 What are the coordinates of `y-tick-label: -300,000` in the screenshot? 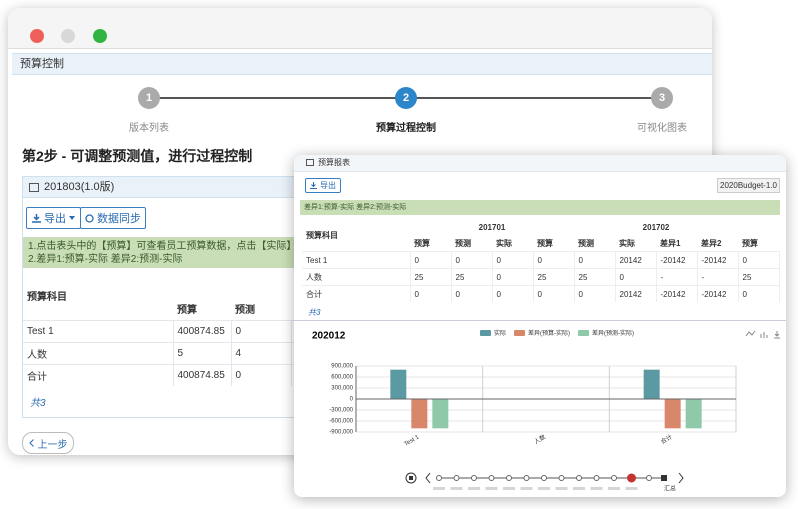 It's located at (341, 411).